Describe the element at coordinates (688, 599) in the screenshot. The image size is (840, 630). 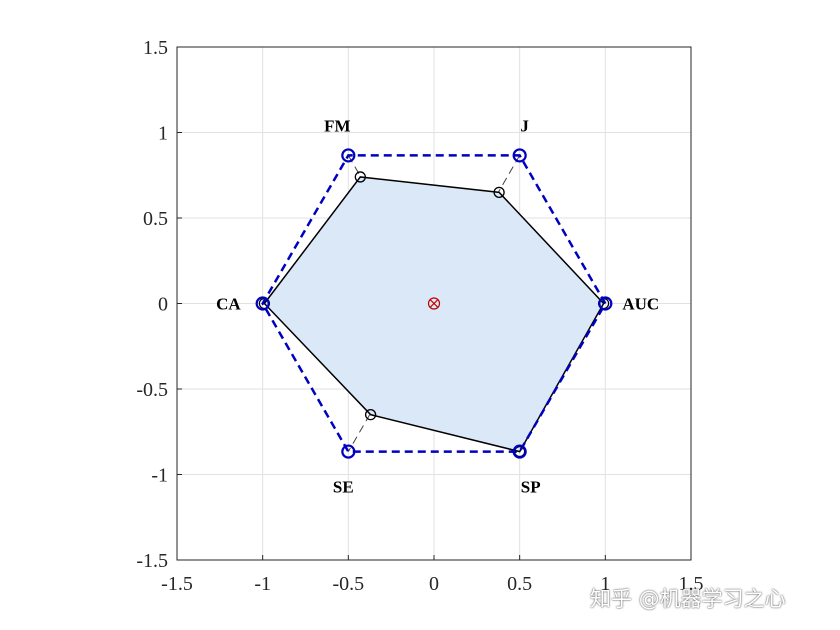
I see `watermark: 知乎 @机器学习之心` at that location.